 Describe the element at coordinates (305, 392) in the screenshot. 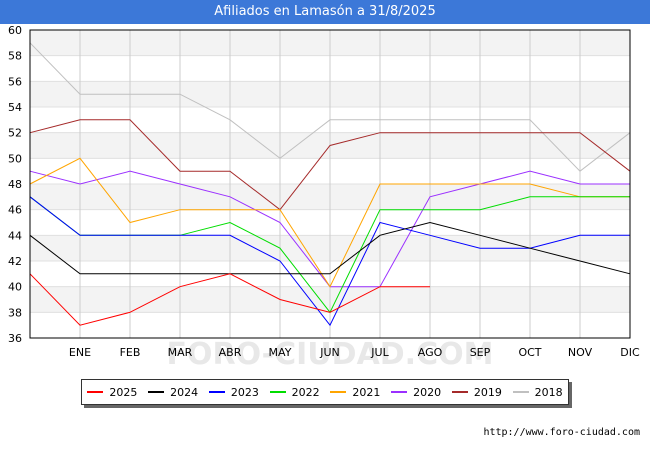

I see `legend-label: 2022` at that location.